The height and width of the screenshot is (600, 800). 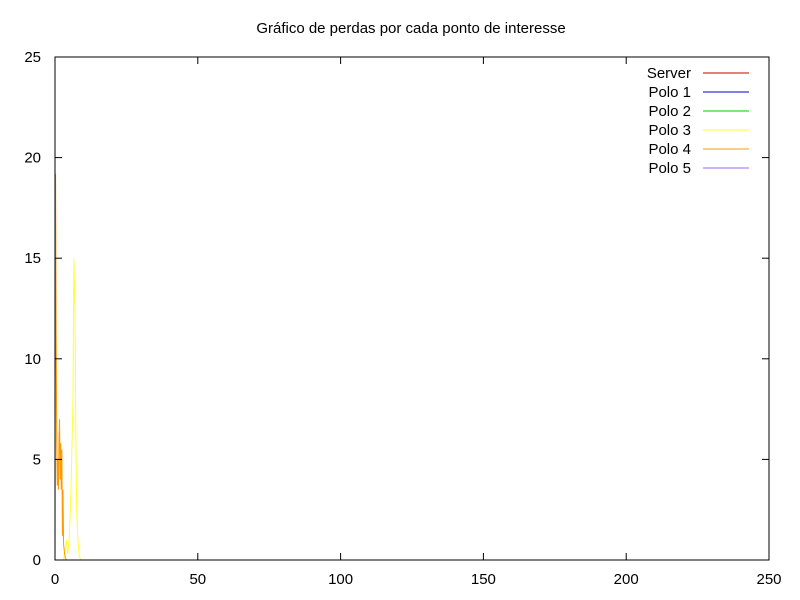 I want to click on x-tick-label: 150, so click(x=483, y=579).